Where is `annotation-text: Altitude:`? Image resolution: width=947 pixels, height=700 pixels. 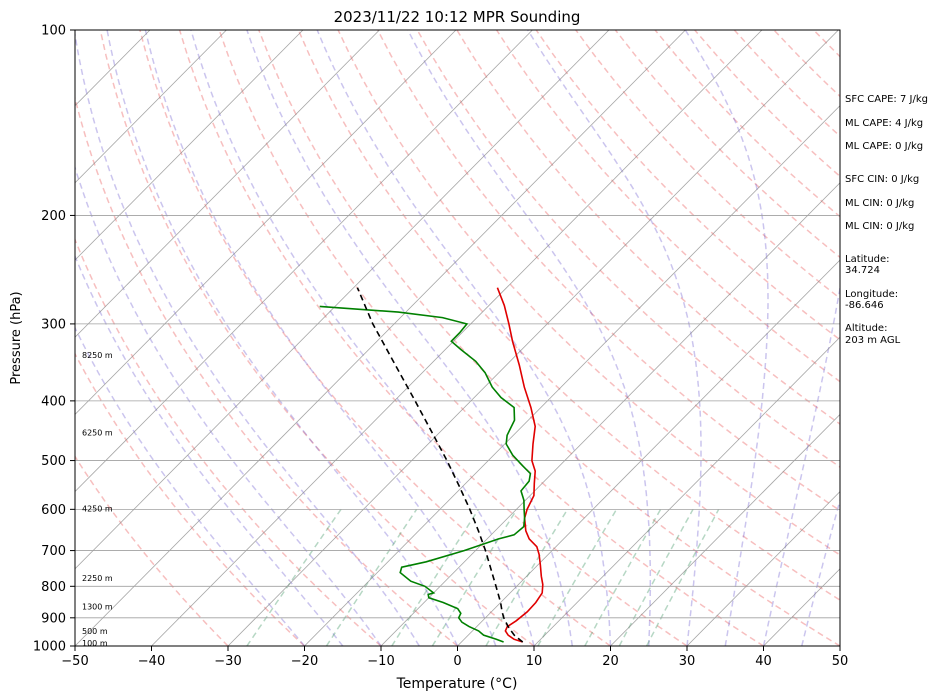 annotation-text: Altitude: is located at coordinates (866, 328).